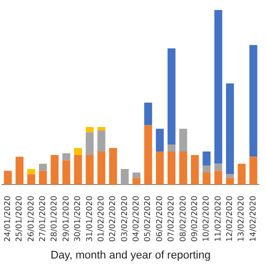  What do you see at coordinates (217, 219) in the screenshot?
I see `x-tick-label: 11/02/2020` at bounding box center [217, 219].